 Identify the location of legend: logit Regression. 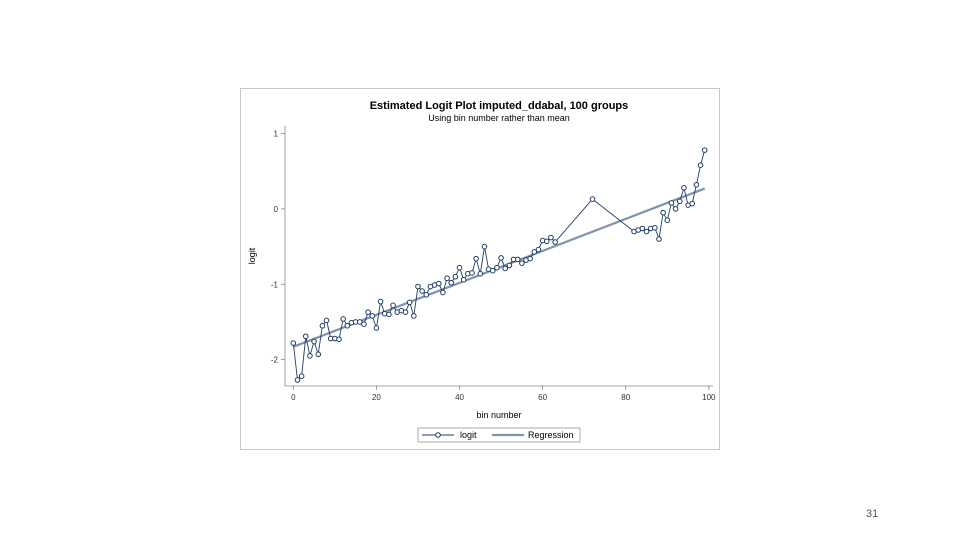
(499, 435).